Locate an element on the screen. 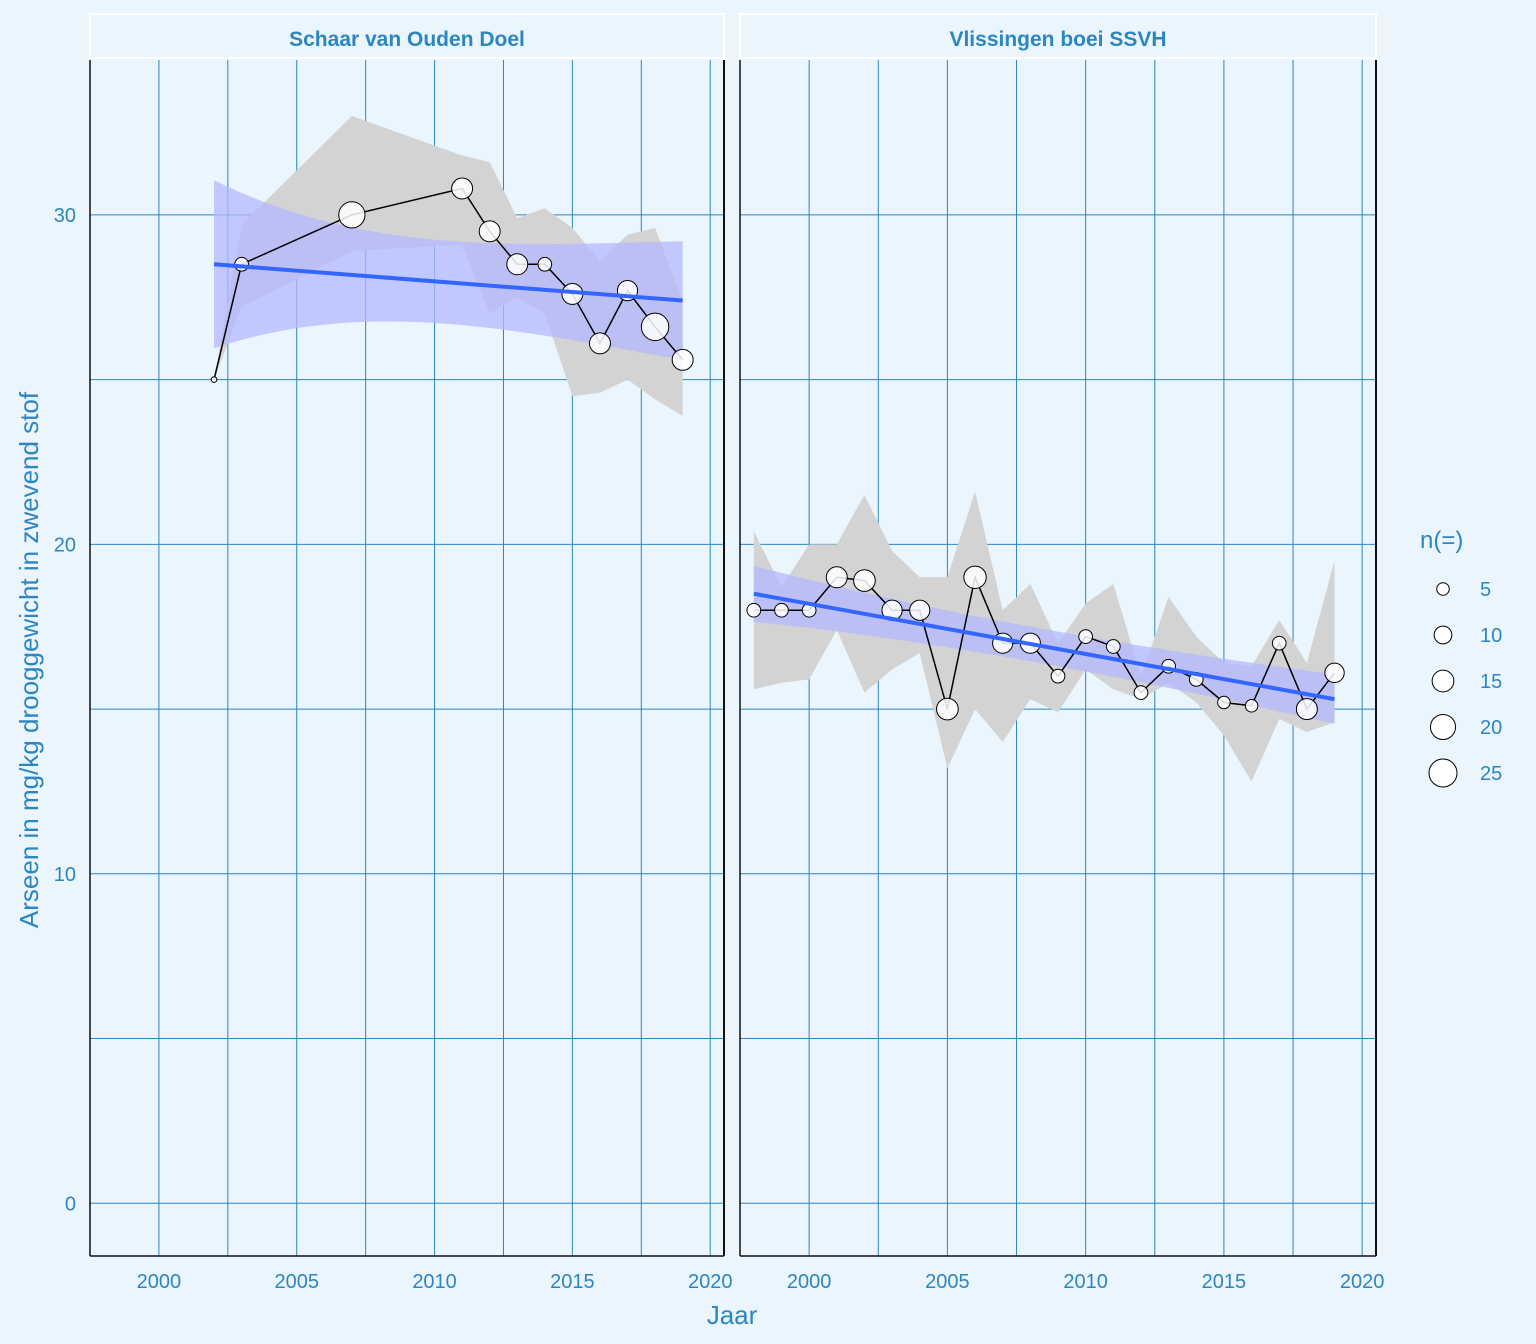  y-tick-label: 10 is located at coordinates (65, 875).